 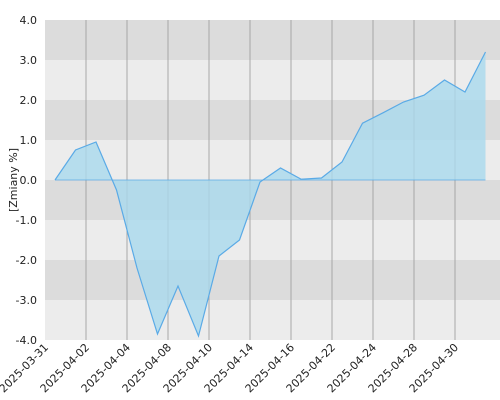 I want to click on y-tick-label: 2.0, so click(x=29, y=100).